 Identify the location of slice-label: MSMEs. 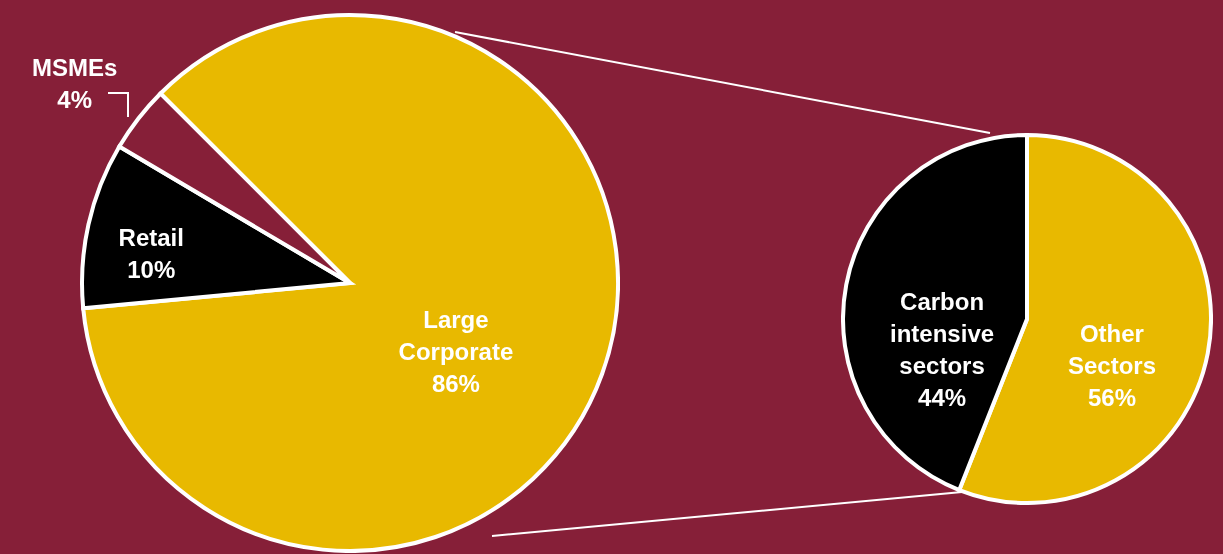
(75, 68).